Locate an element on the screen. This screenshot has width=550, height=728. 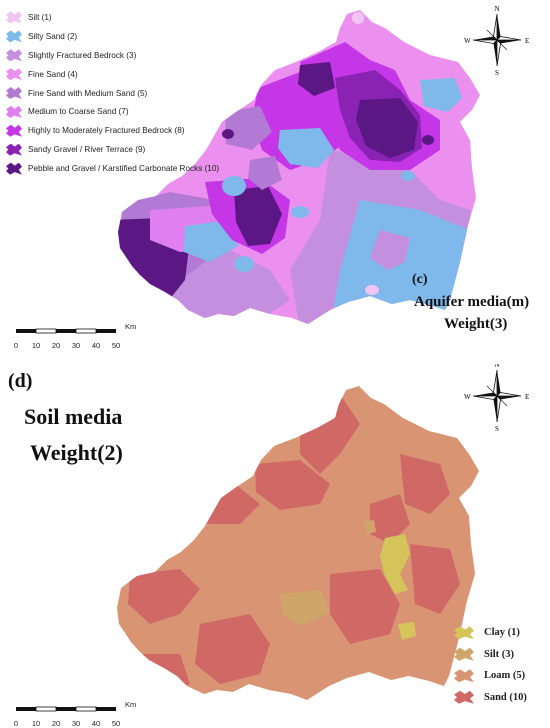
legend-item: Silt (1) is located at coordinates (106, 17).